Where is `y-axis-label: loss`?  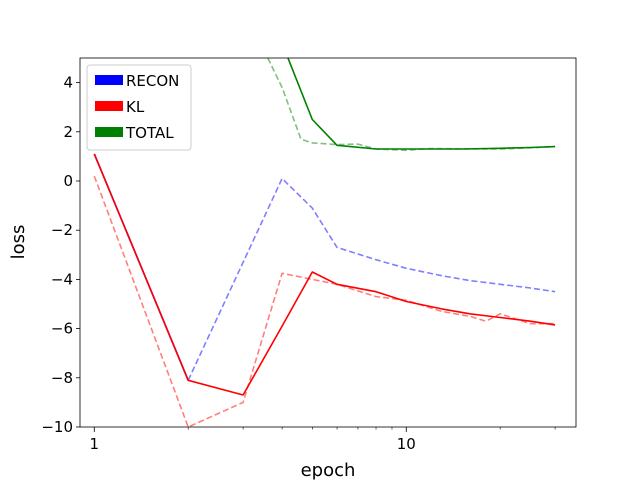 y-axis-label: loss is located at coordinates (18, 242).